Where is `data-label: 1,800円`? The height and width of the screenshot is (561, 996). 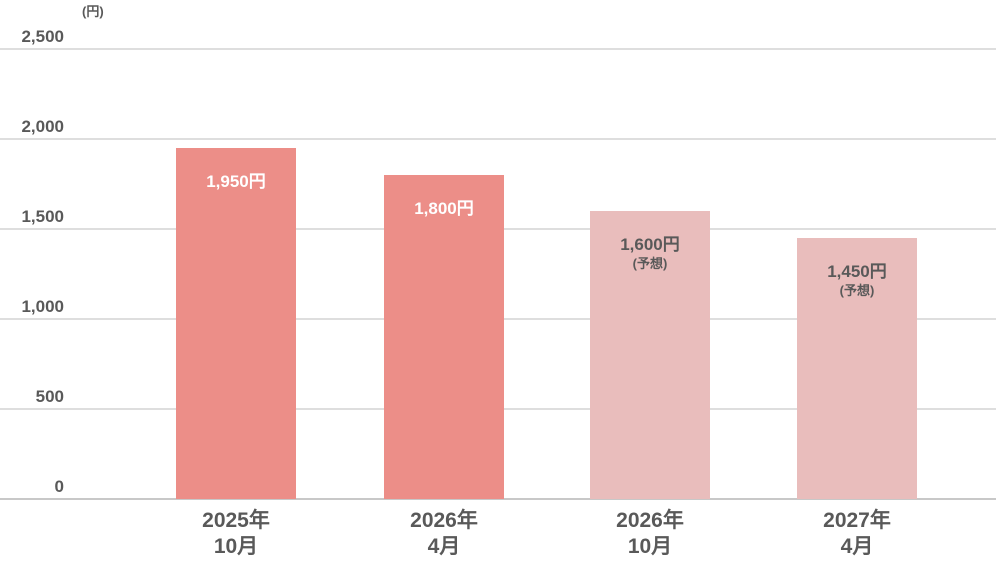 data-label: 1,800円 is located at coordinates (444, 208).